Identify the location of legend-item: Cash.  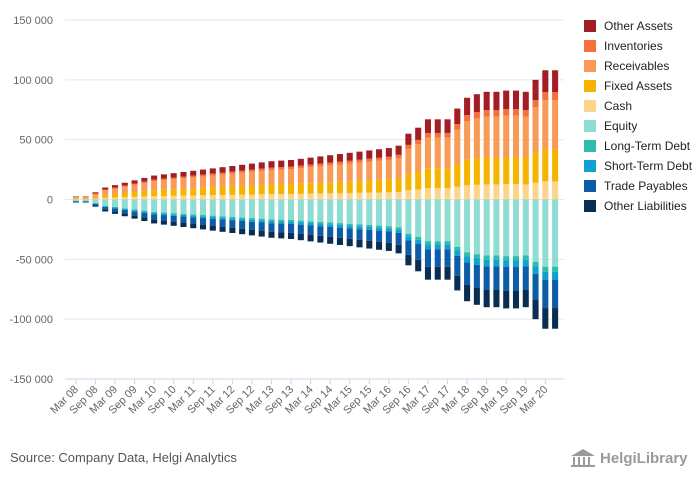
(641, 106).